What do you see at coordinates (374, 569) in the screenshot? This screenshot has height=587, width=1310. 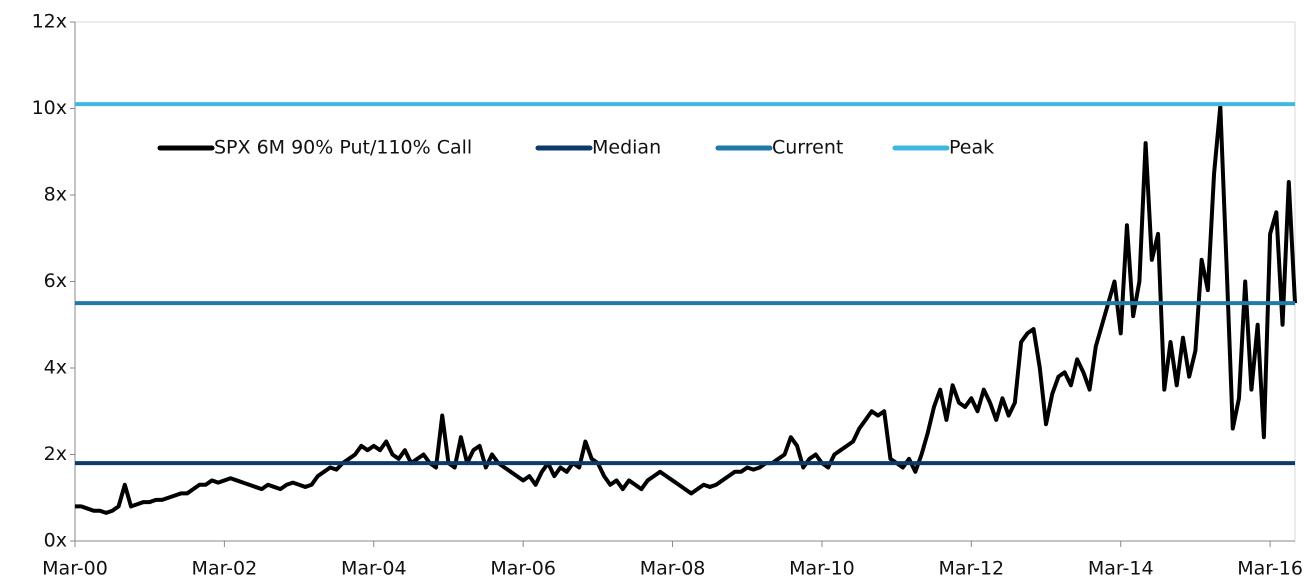 I see `x-tick-label: Mar-04` at bounding box center [374, 569].